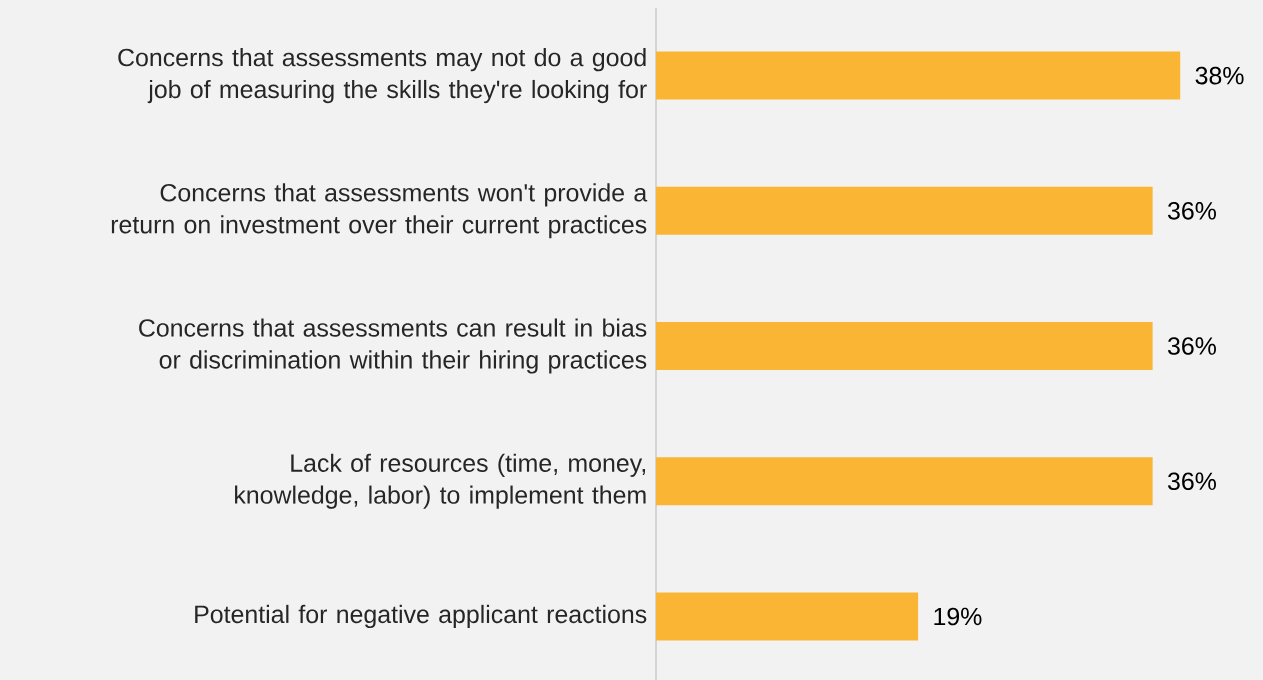 The height and width of the screenshot is (680, 1263). I want to click on y-tick-label: Concerns that assessments won't provide a return on investment over their current practices, so click(379, 211).